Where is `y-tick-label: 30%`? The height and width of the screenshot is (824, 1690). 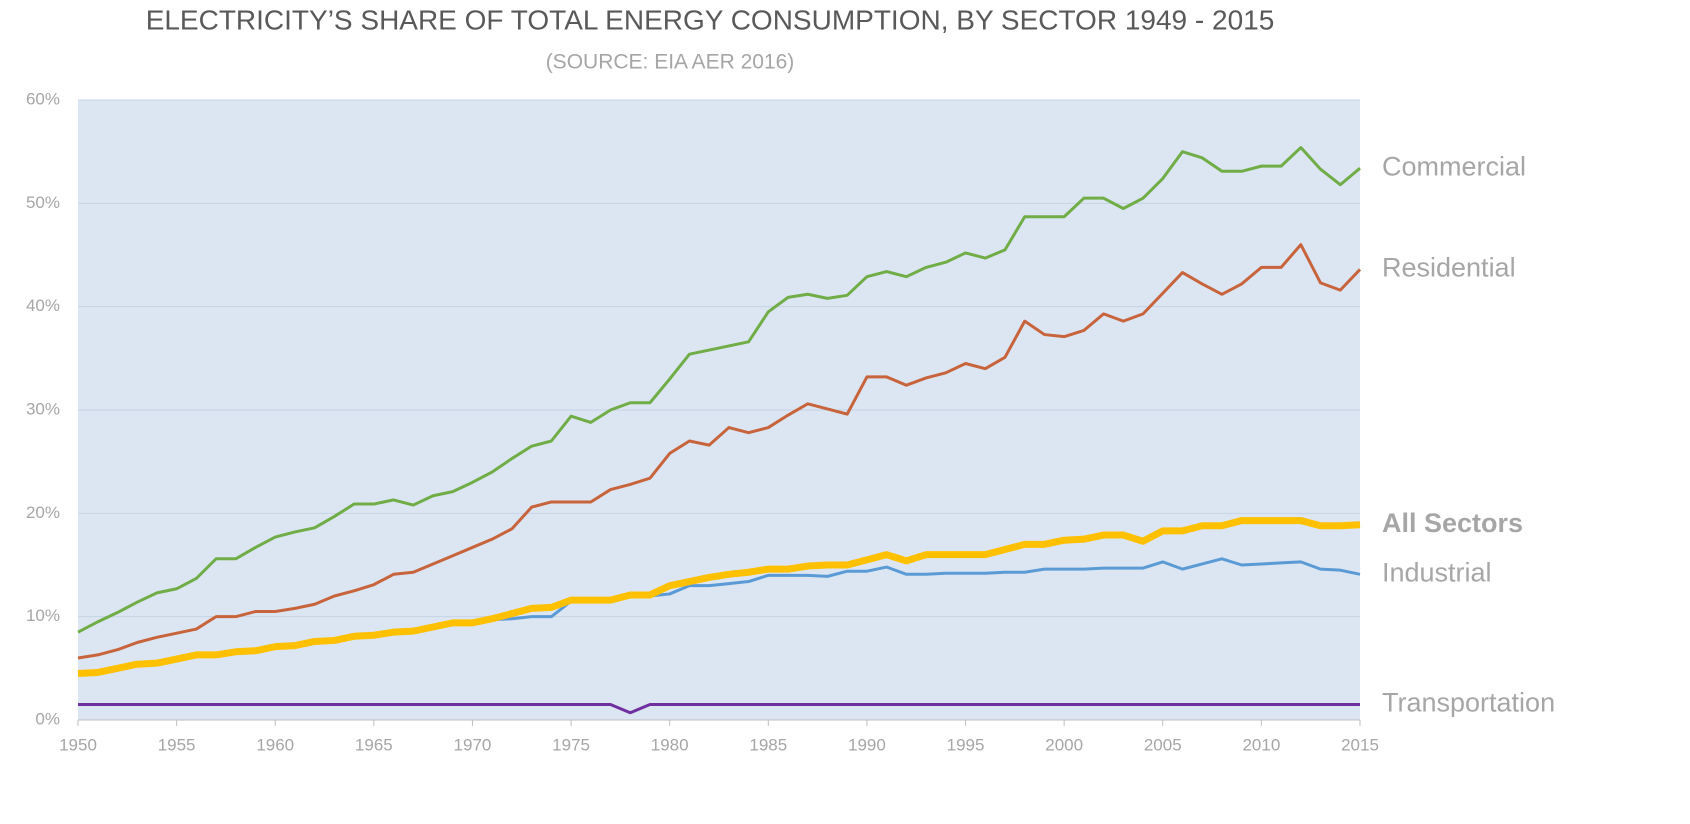
y-tick-label: 30% is located at coordinates (43, 408).